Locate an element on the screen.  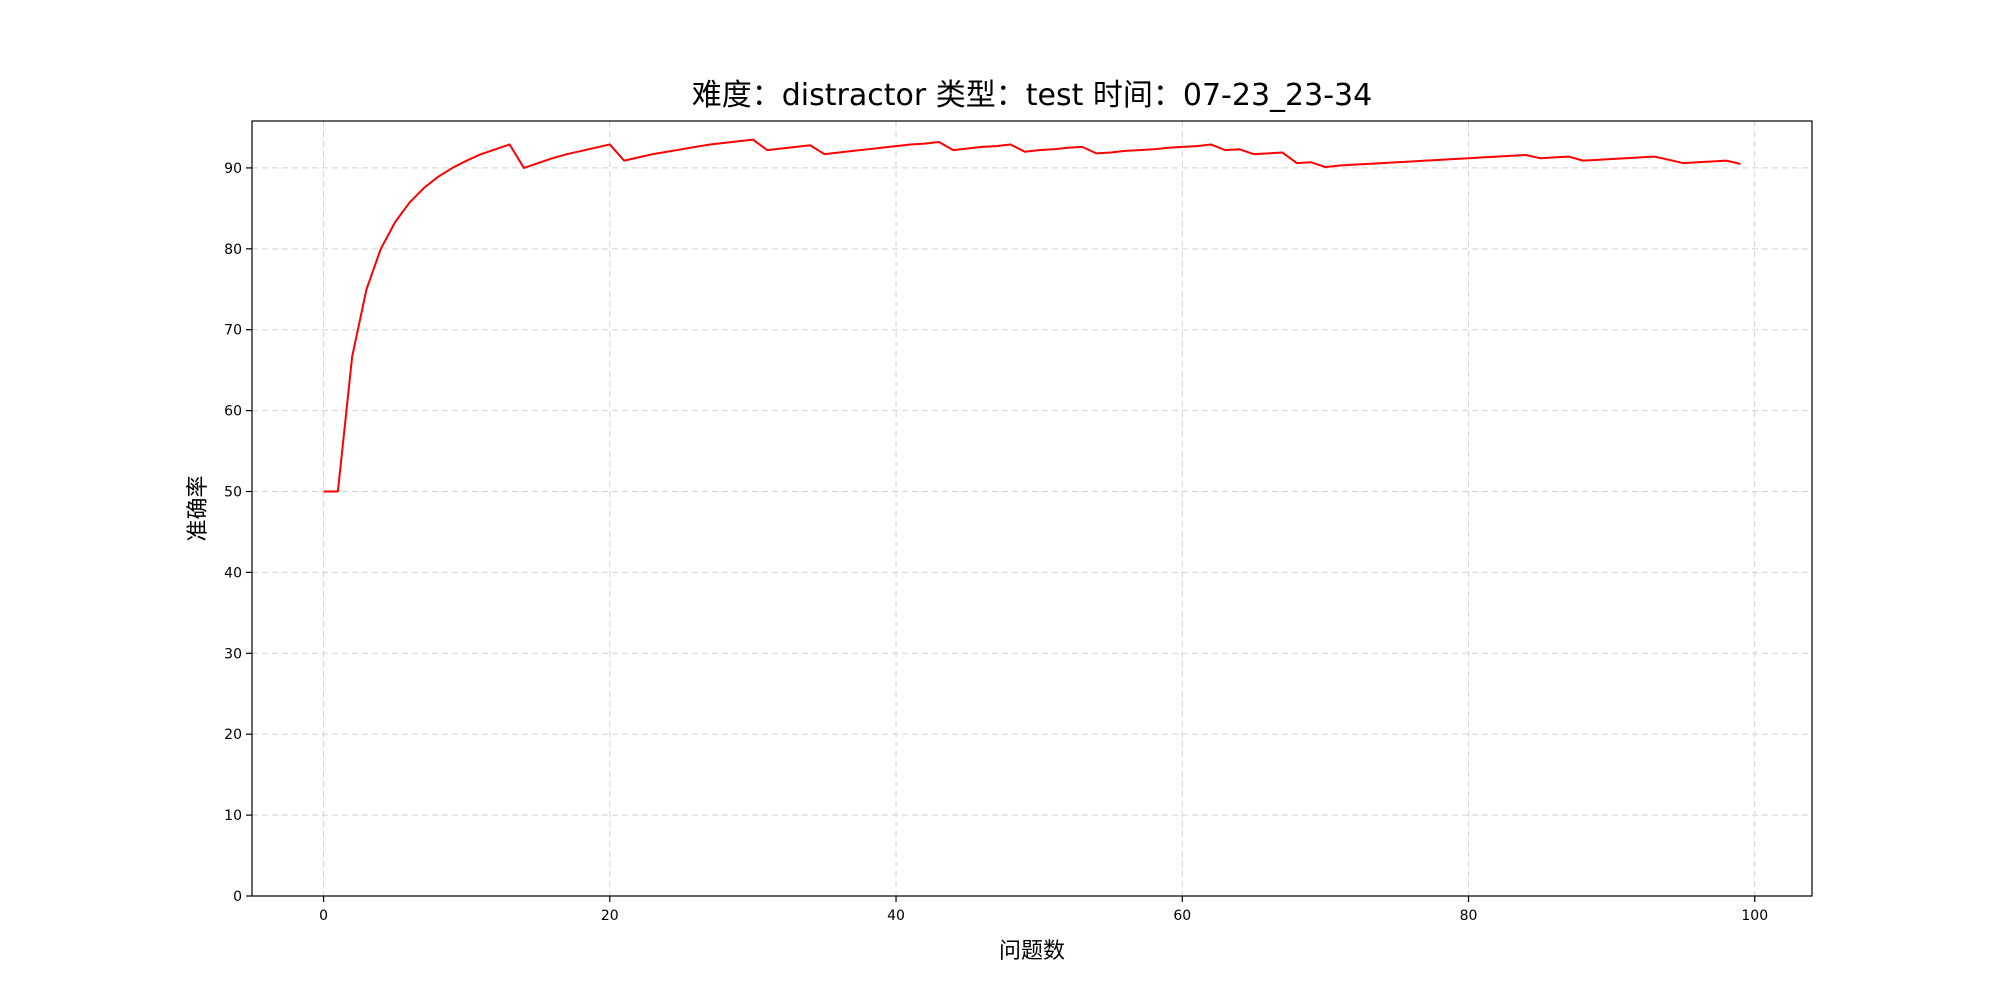
y-tick-label: 40 is located at coordinates (233, 573).